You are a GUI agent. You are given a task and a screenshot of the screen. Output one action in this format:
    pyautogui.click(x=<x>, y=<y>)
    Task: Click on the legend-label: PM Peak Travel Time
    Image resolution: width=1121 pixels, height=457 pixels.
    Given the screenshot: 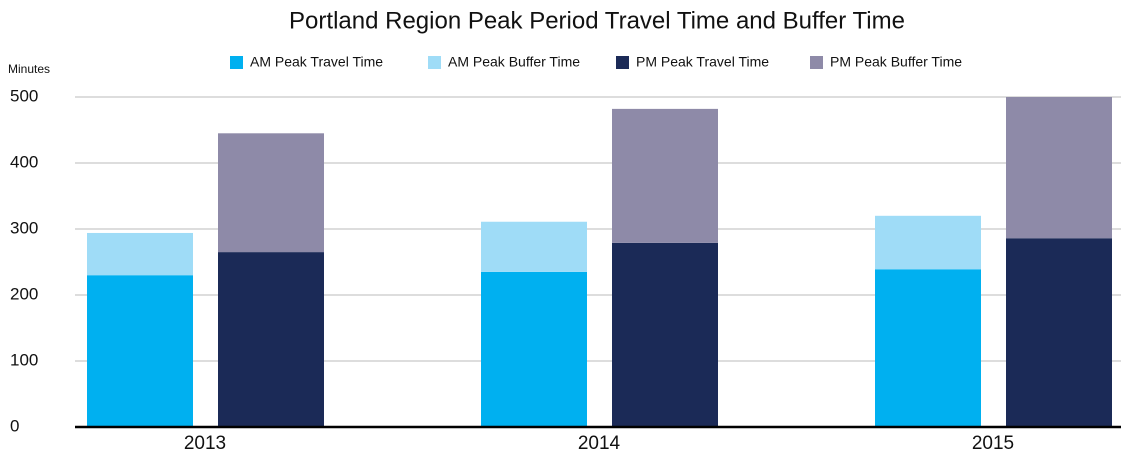 What is the action you would take?
    pyautogui.click(x=702, y=62)
    